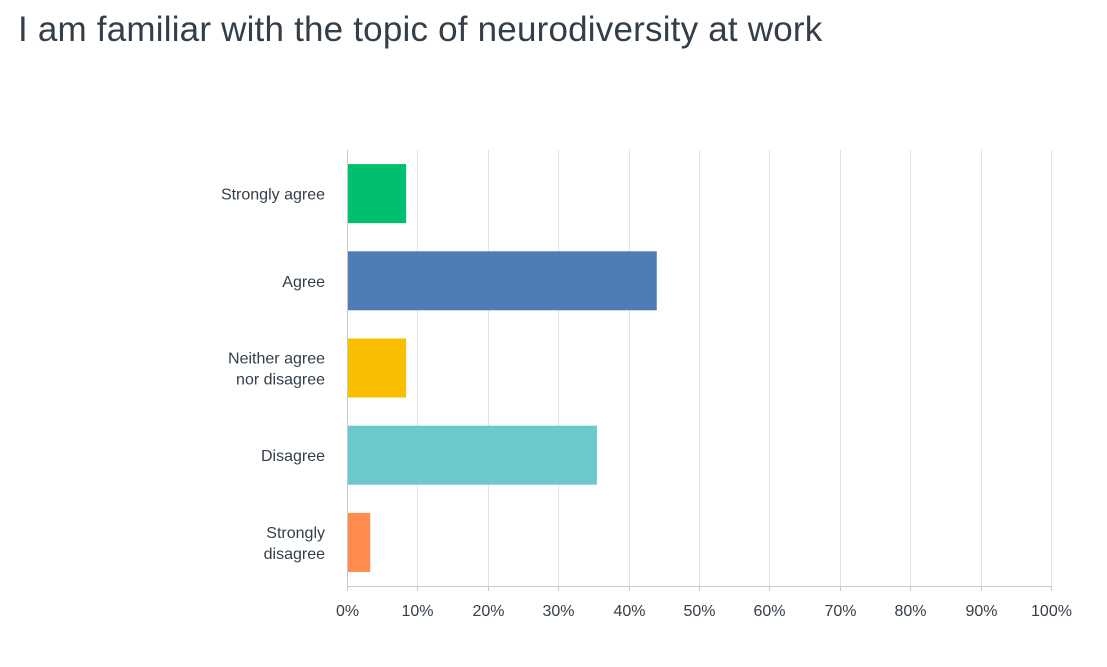 This screenshot has width=1107, height=667. Describe the element at coordinates (273, 195) in the screenshot. I see `category-label: Strongly agree` at that location.